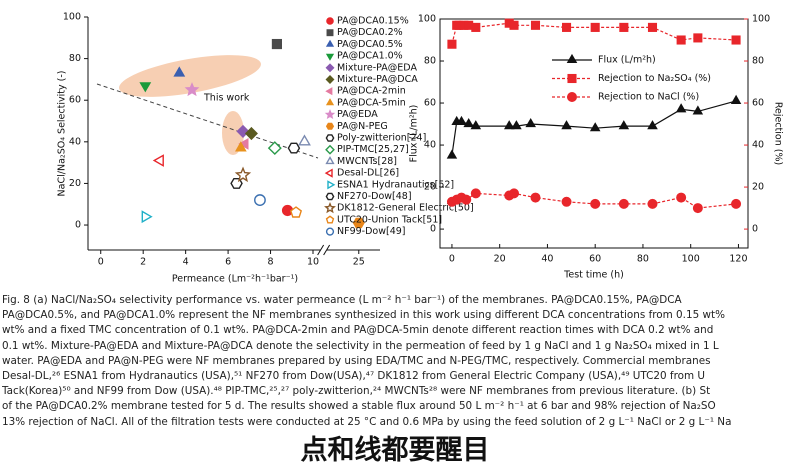 This screenshot has height=470, width=790. Describe the element at coordinates (691, 259) in the screenshot. I see `x-tick-label: 100` at that location.